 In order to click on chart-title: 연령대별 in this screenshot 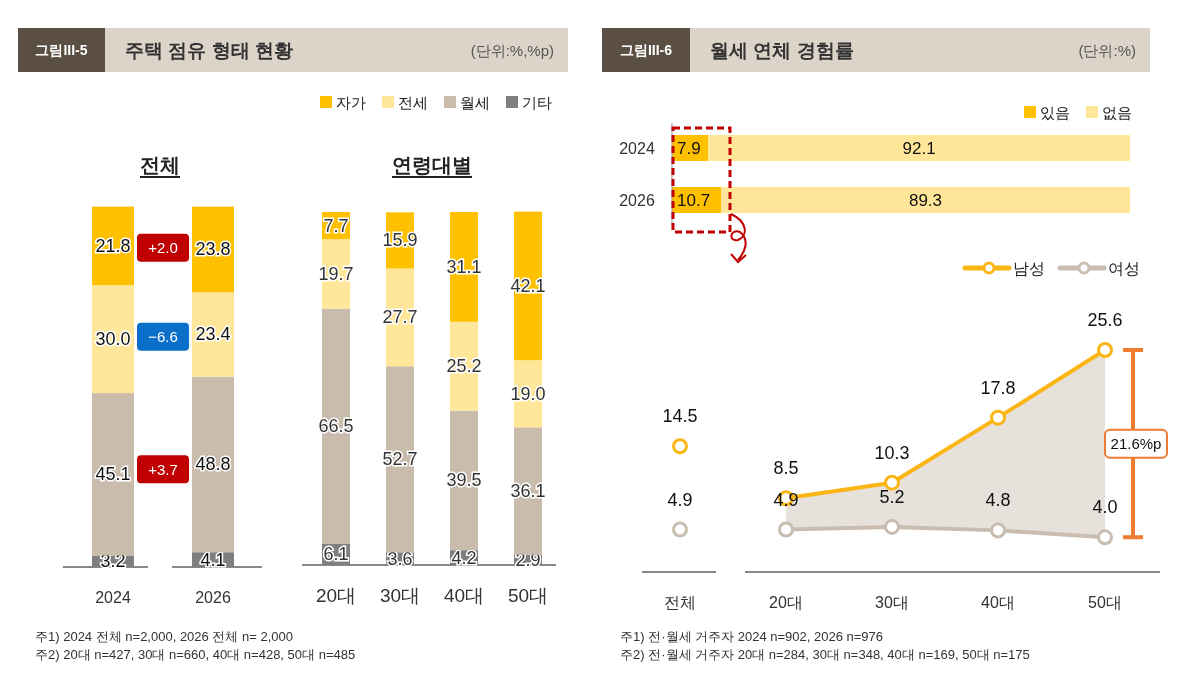, I will do `click(432, 165)`.